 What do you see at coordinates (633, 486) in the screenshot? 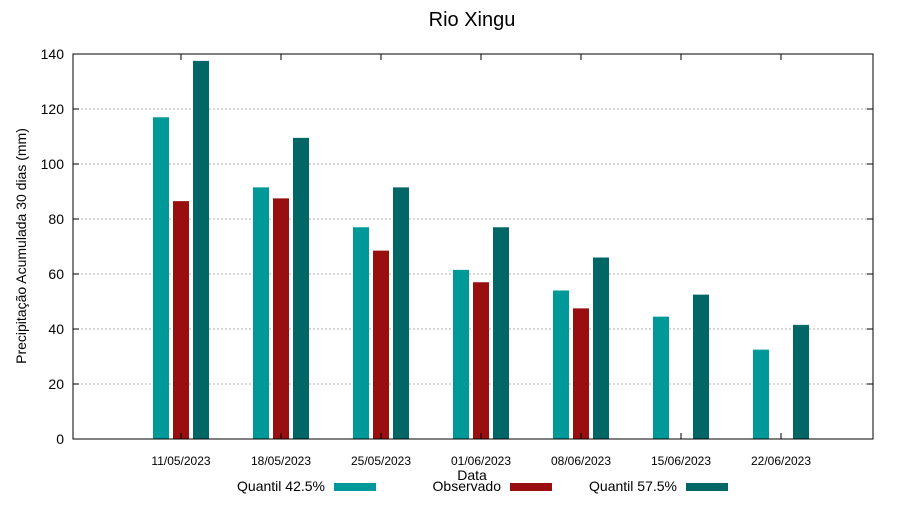
I see `legend-label: Quantil 57.5%` at bounding box center [633, 486].